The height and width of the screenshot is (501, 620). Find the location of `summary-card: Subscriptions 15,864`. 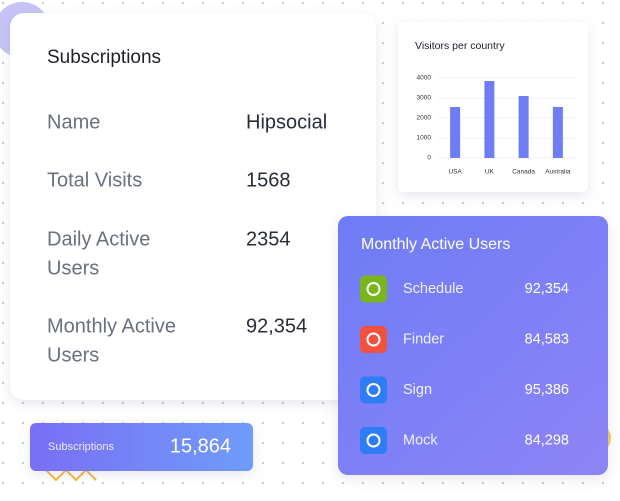

summary-card: Subscriptions 15,864 is located at coordinates (141, 447).